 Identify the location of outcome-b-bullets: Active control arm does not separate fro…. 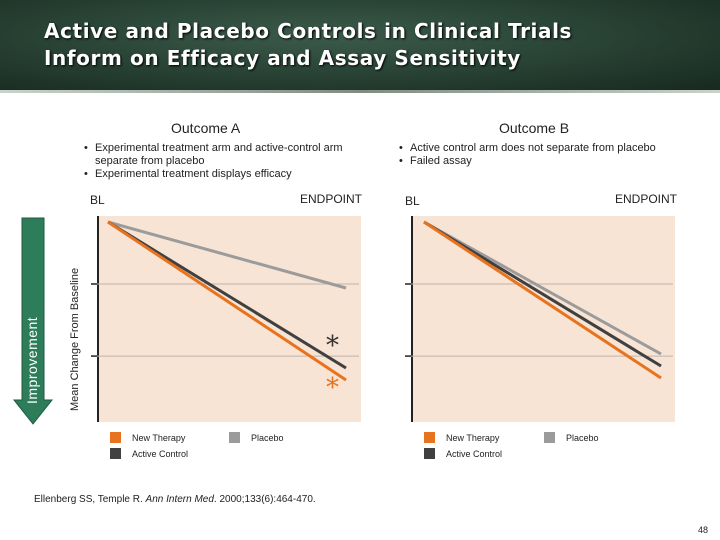
(546, 155).